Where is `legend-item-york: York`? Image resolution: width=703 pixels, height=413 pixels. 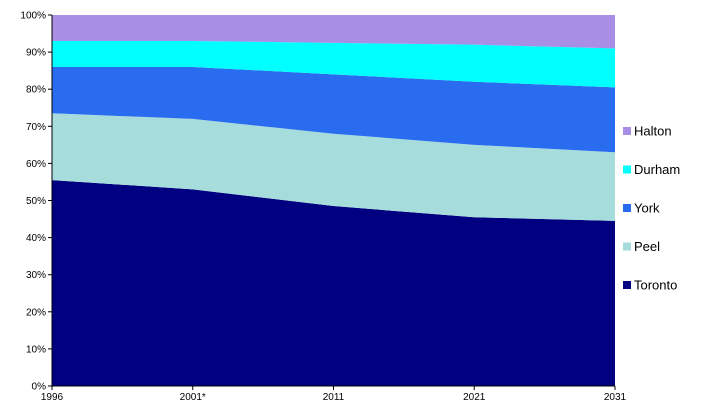 legend-item-york: York is located at coordinates (641, 208).